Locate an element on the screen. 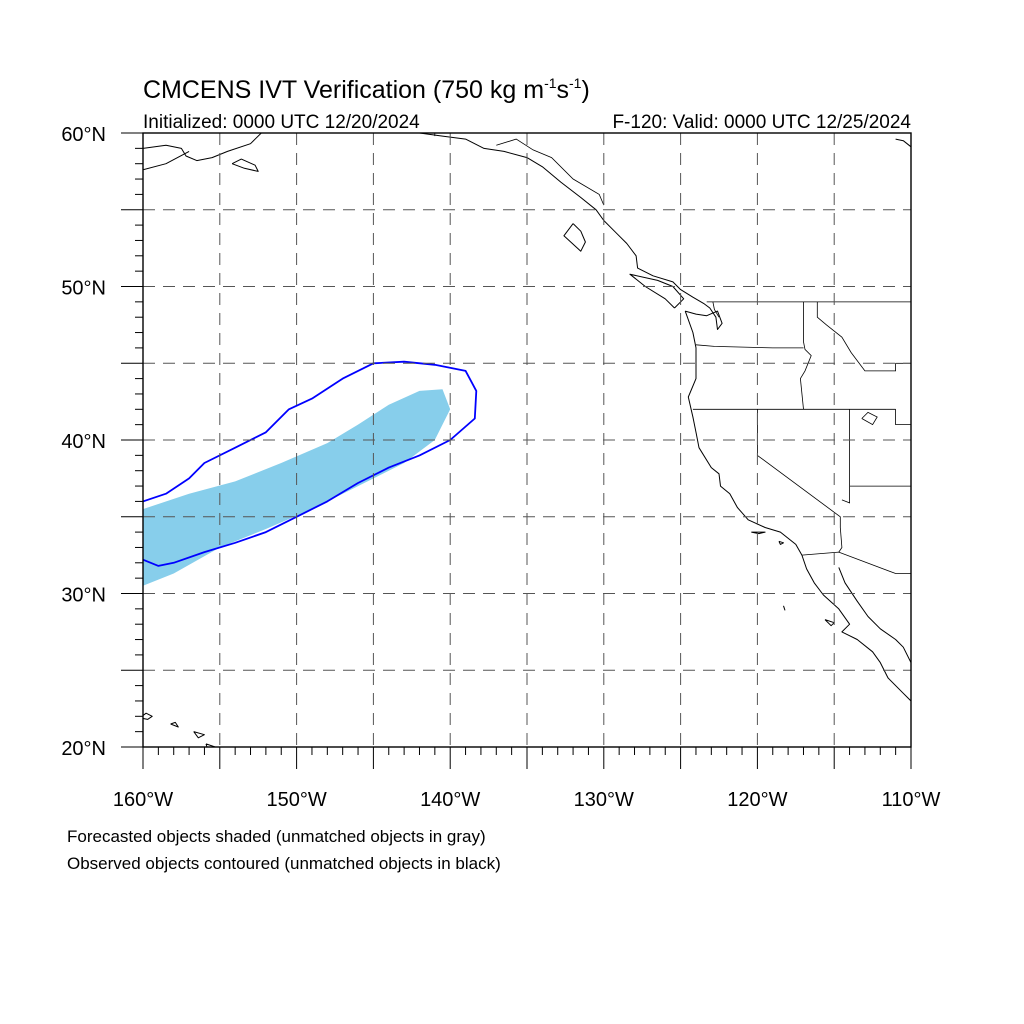  lat-label: 30°N is located at coordinates (83, 596).